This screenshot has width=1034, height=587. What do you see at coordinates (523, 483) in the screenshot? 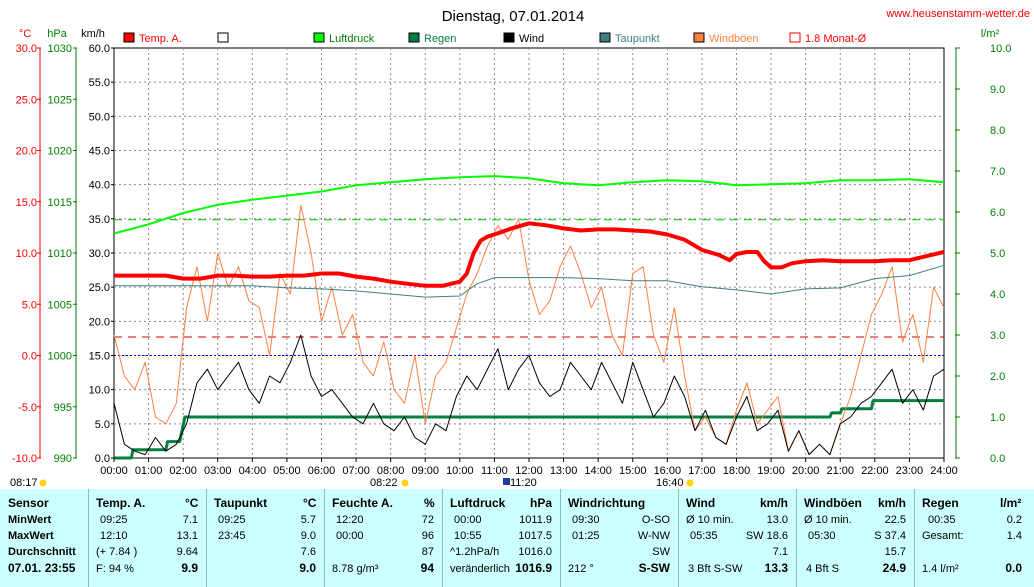
I see `noon-label: 11:20` at bounding box center [523, 483].